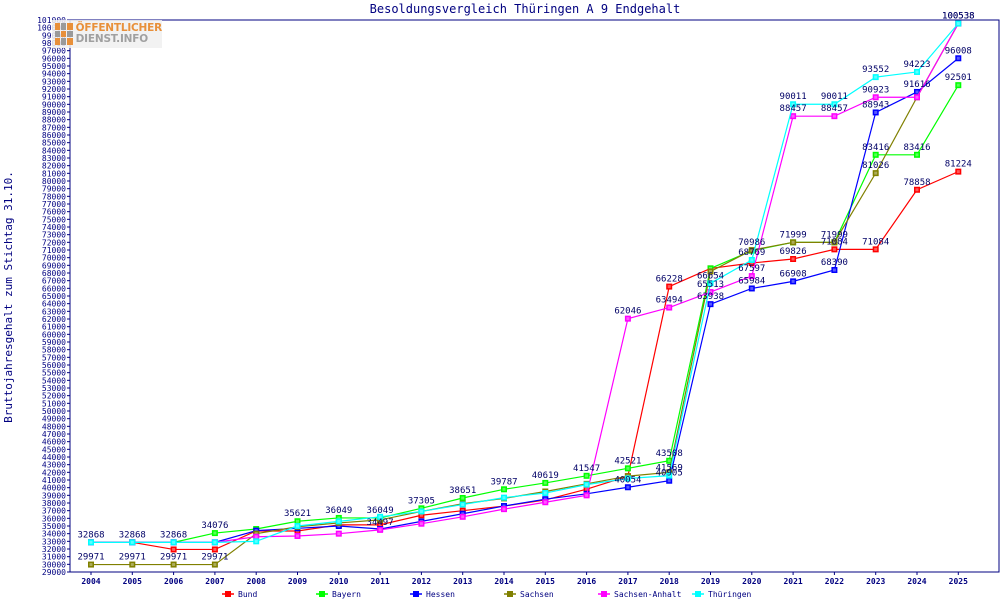  Describe the element at coordinates (54, 327) in the screenshot. I see `y-tick-label: 61000` at that location.